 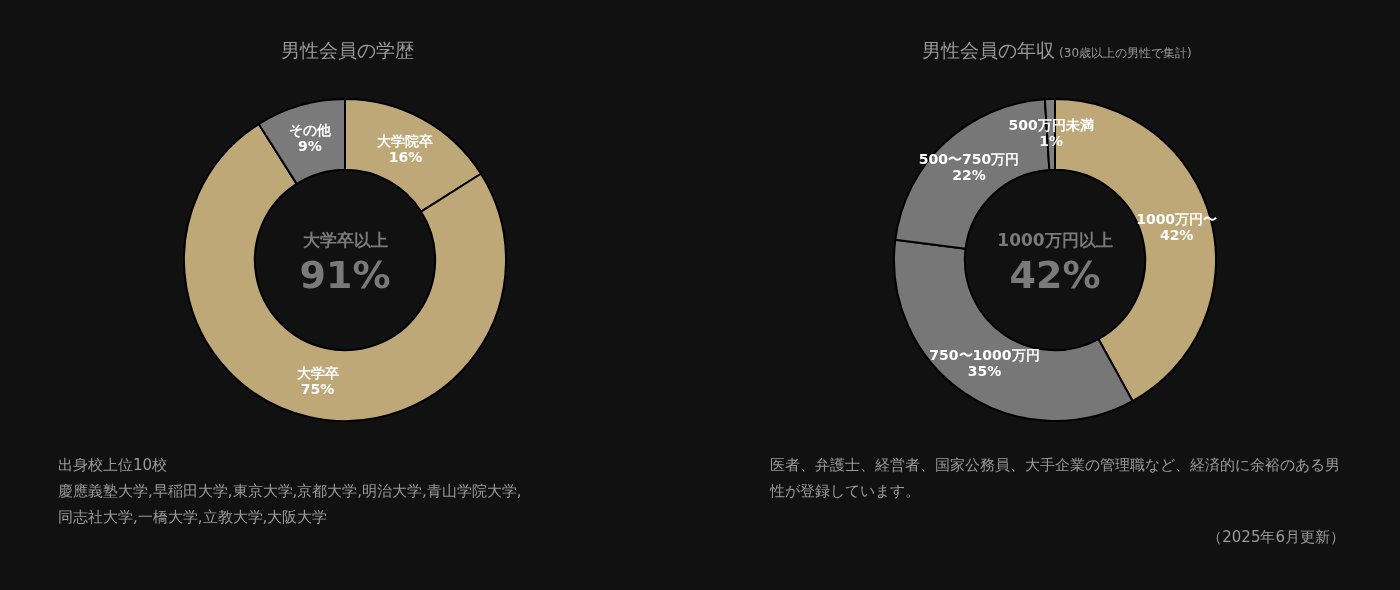 What do you see at coordinates (1055, 240) in the screenshot?
I see `text: 1000万円以上` at bounding box center [1055, 240].